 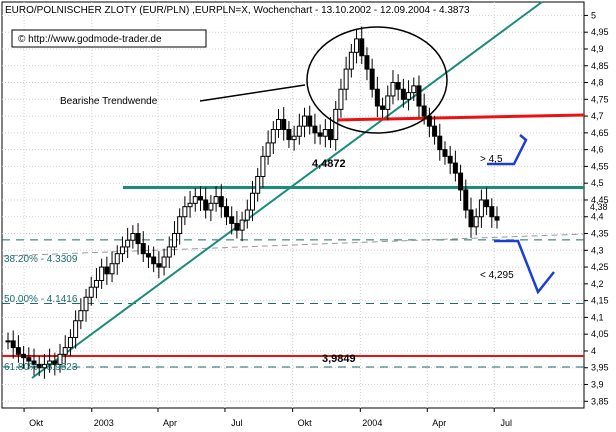 I want to click on annotation-pointer, so click(x=252, y=93).